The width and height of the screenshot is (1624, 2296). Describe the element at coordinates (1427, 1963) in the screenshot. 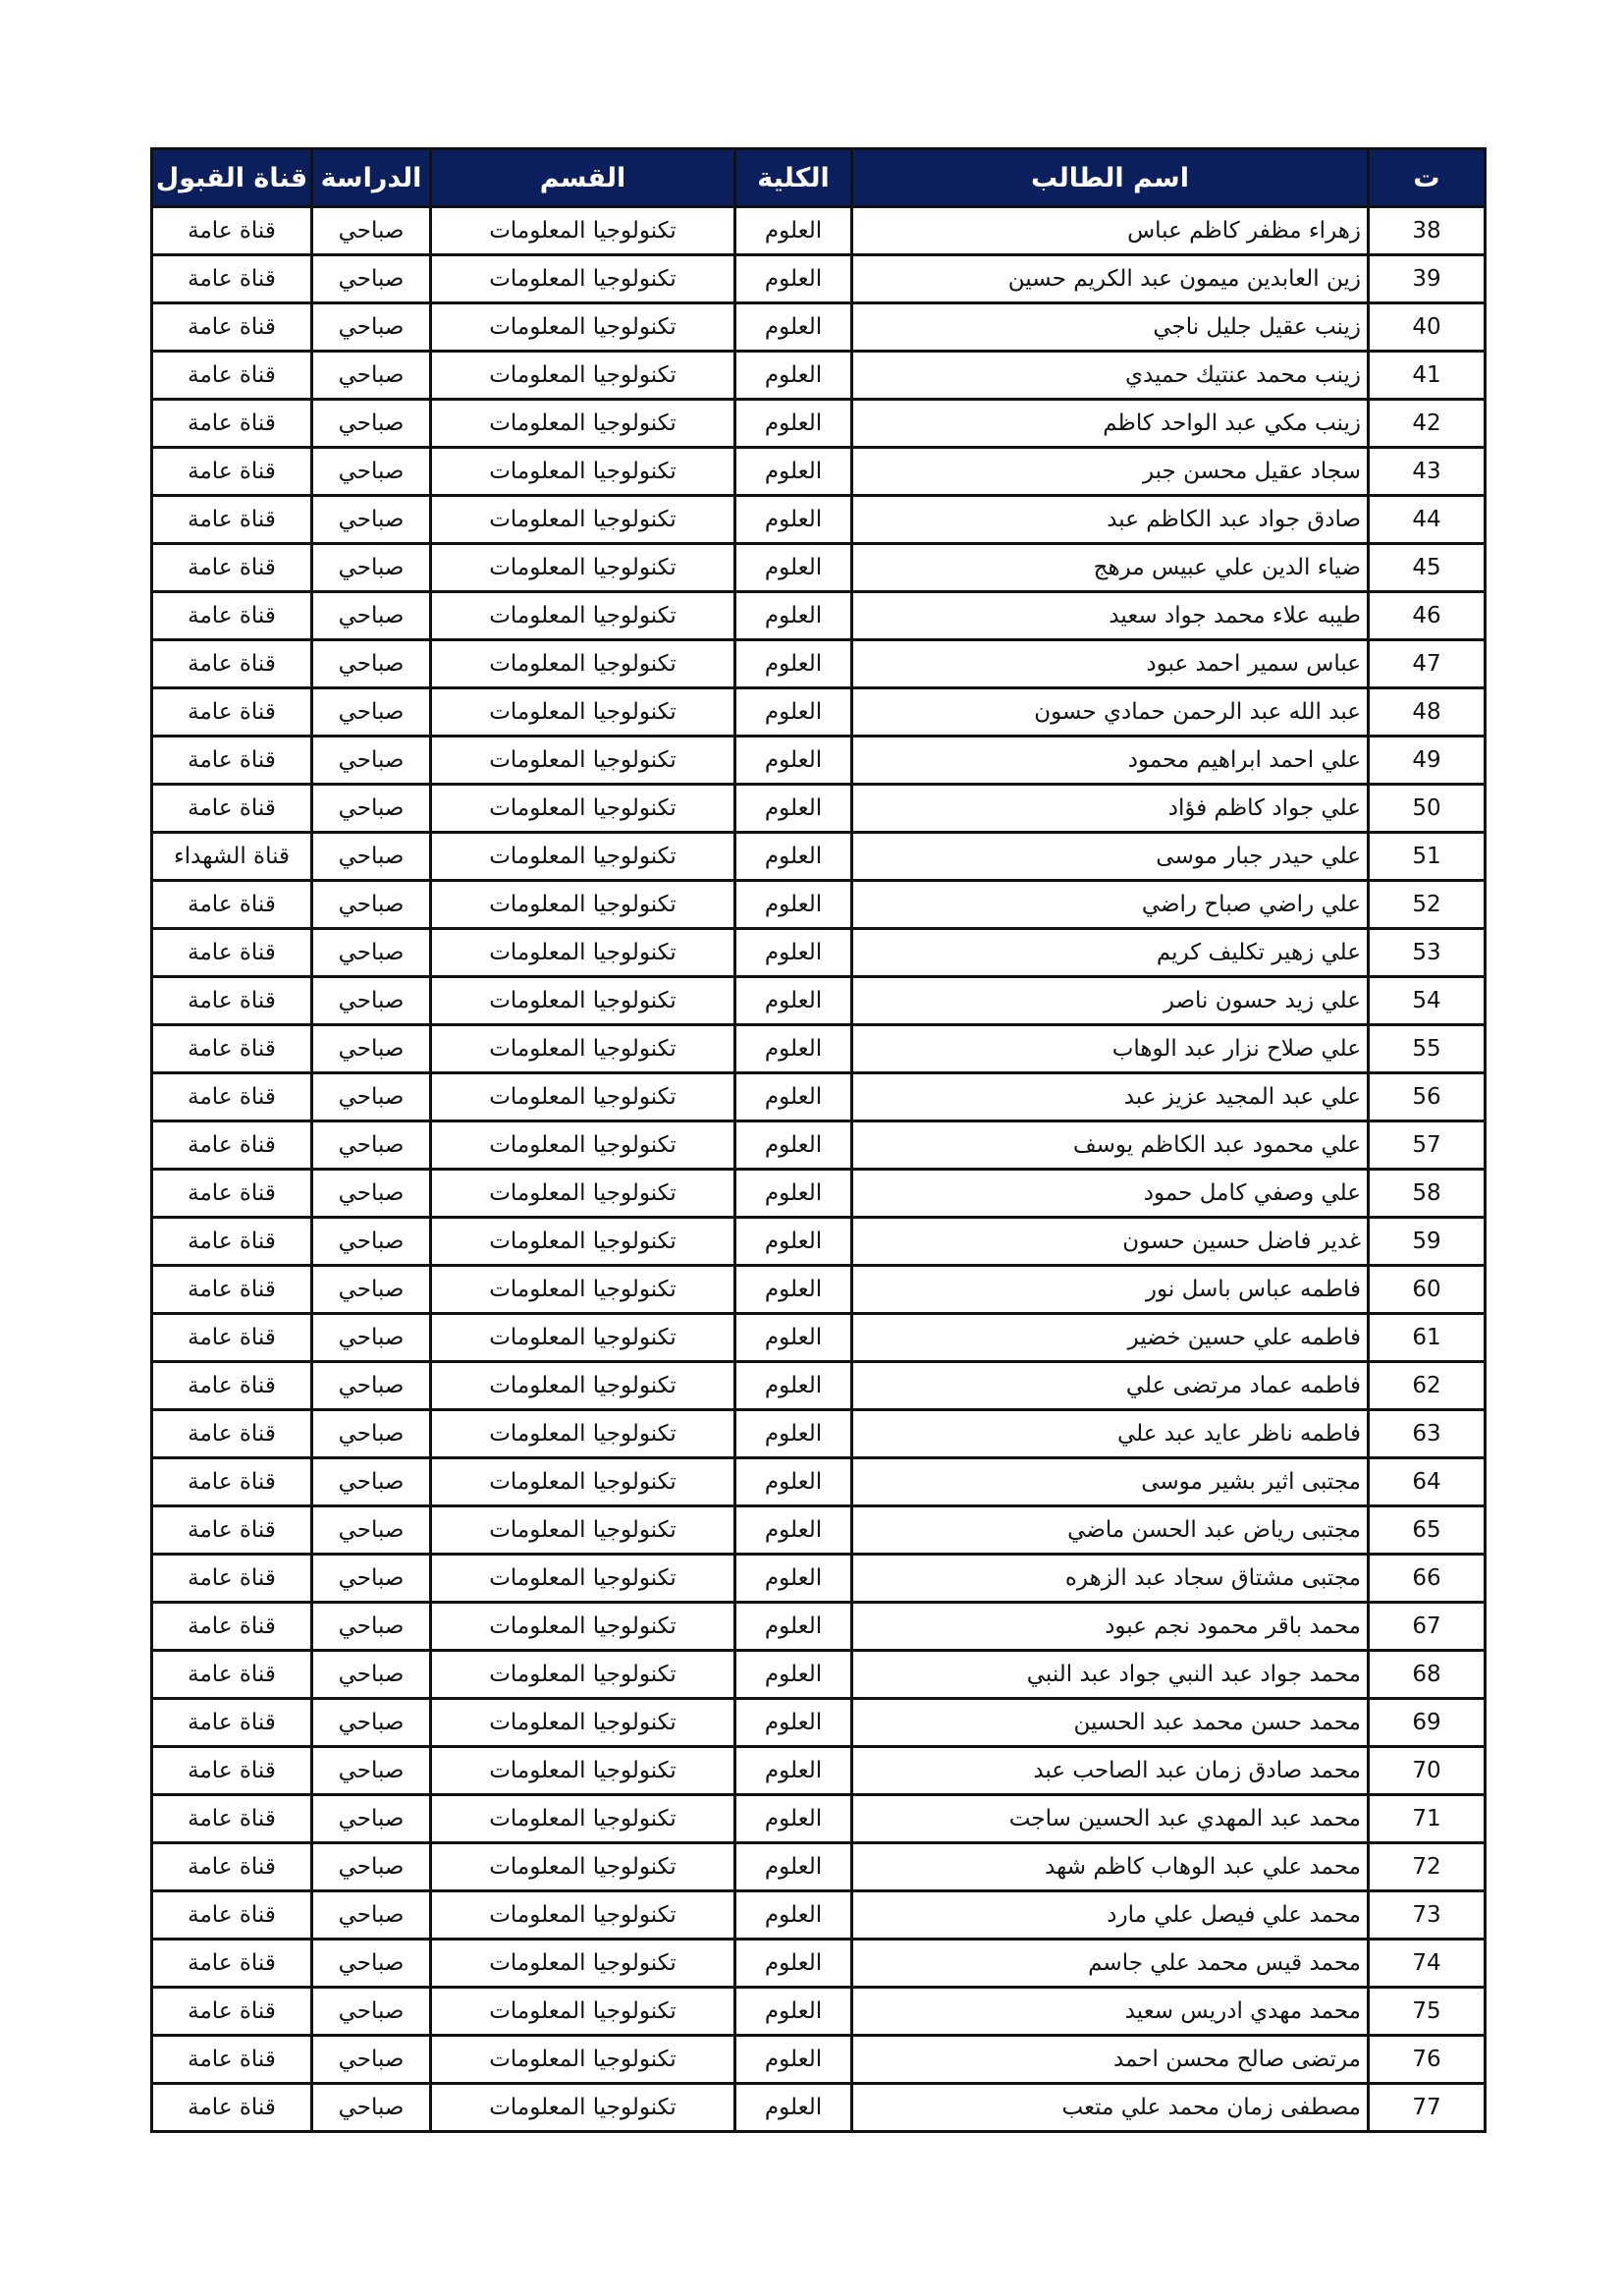

I see `number-cell: 74` at that location.